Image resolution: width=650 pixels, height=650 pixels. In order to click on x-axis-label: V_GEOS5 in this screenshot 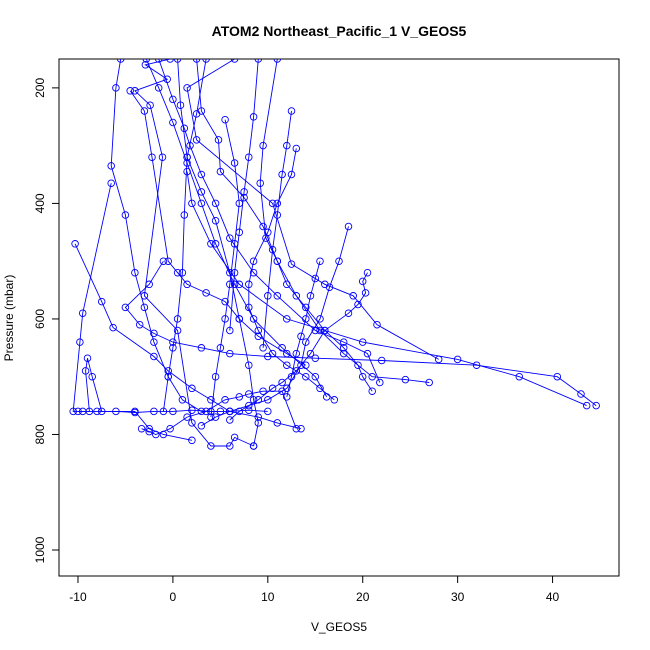, I will do `click(339, 627)`.